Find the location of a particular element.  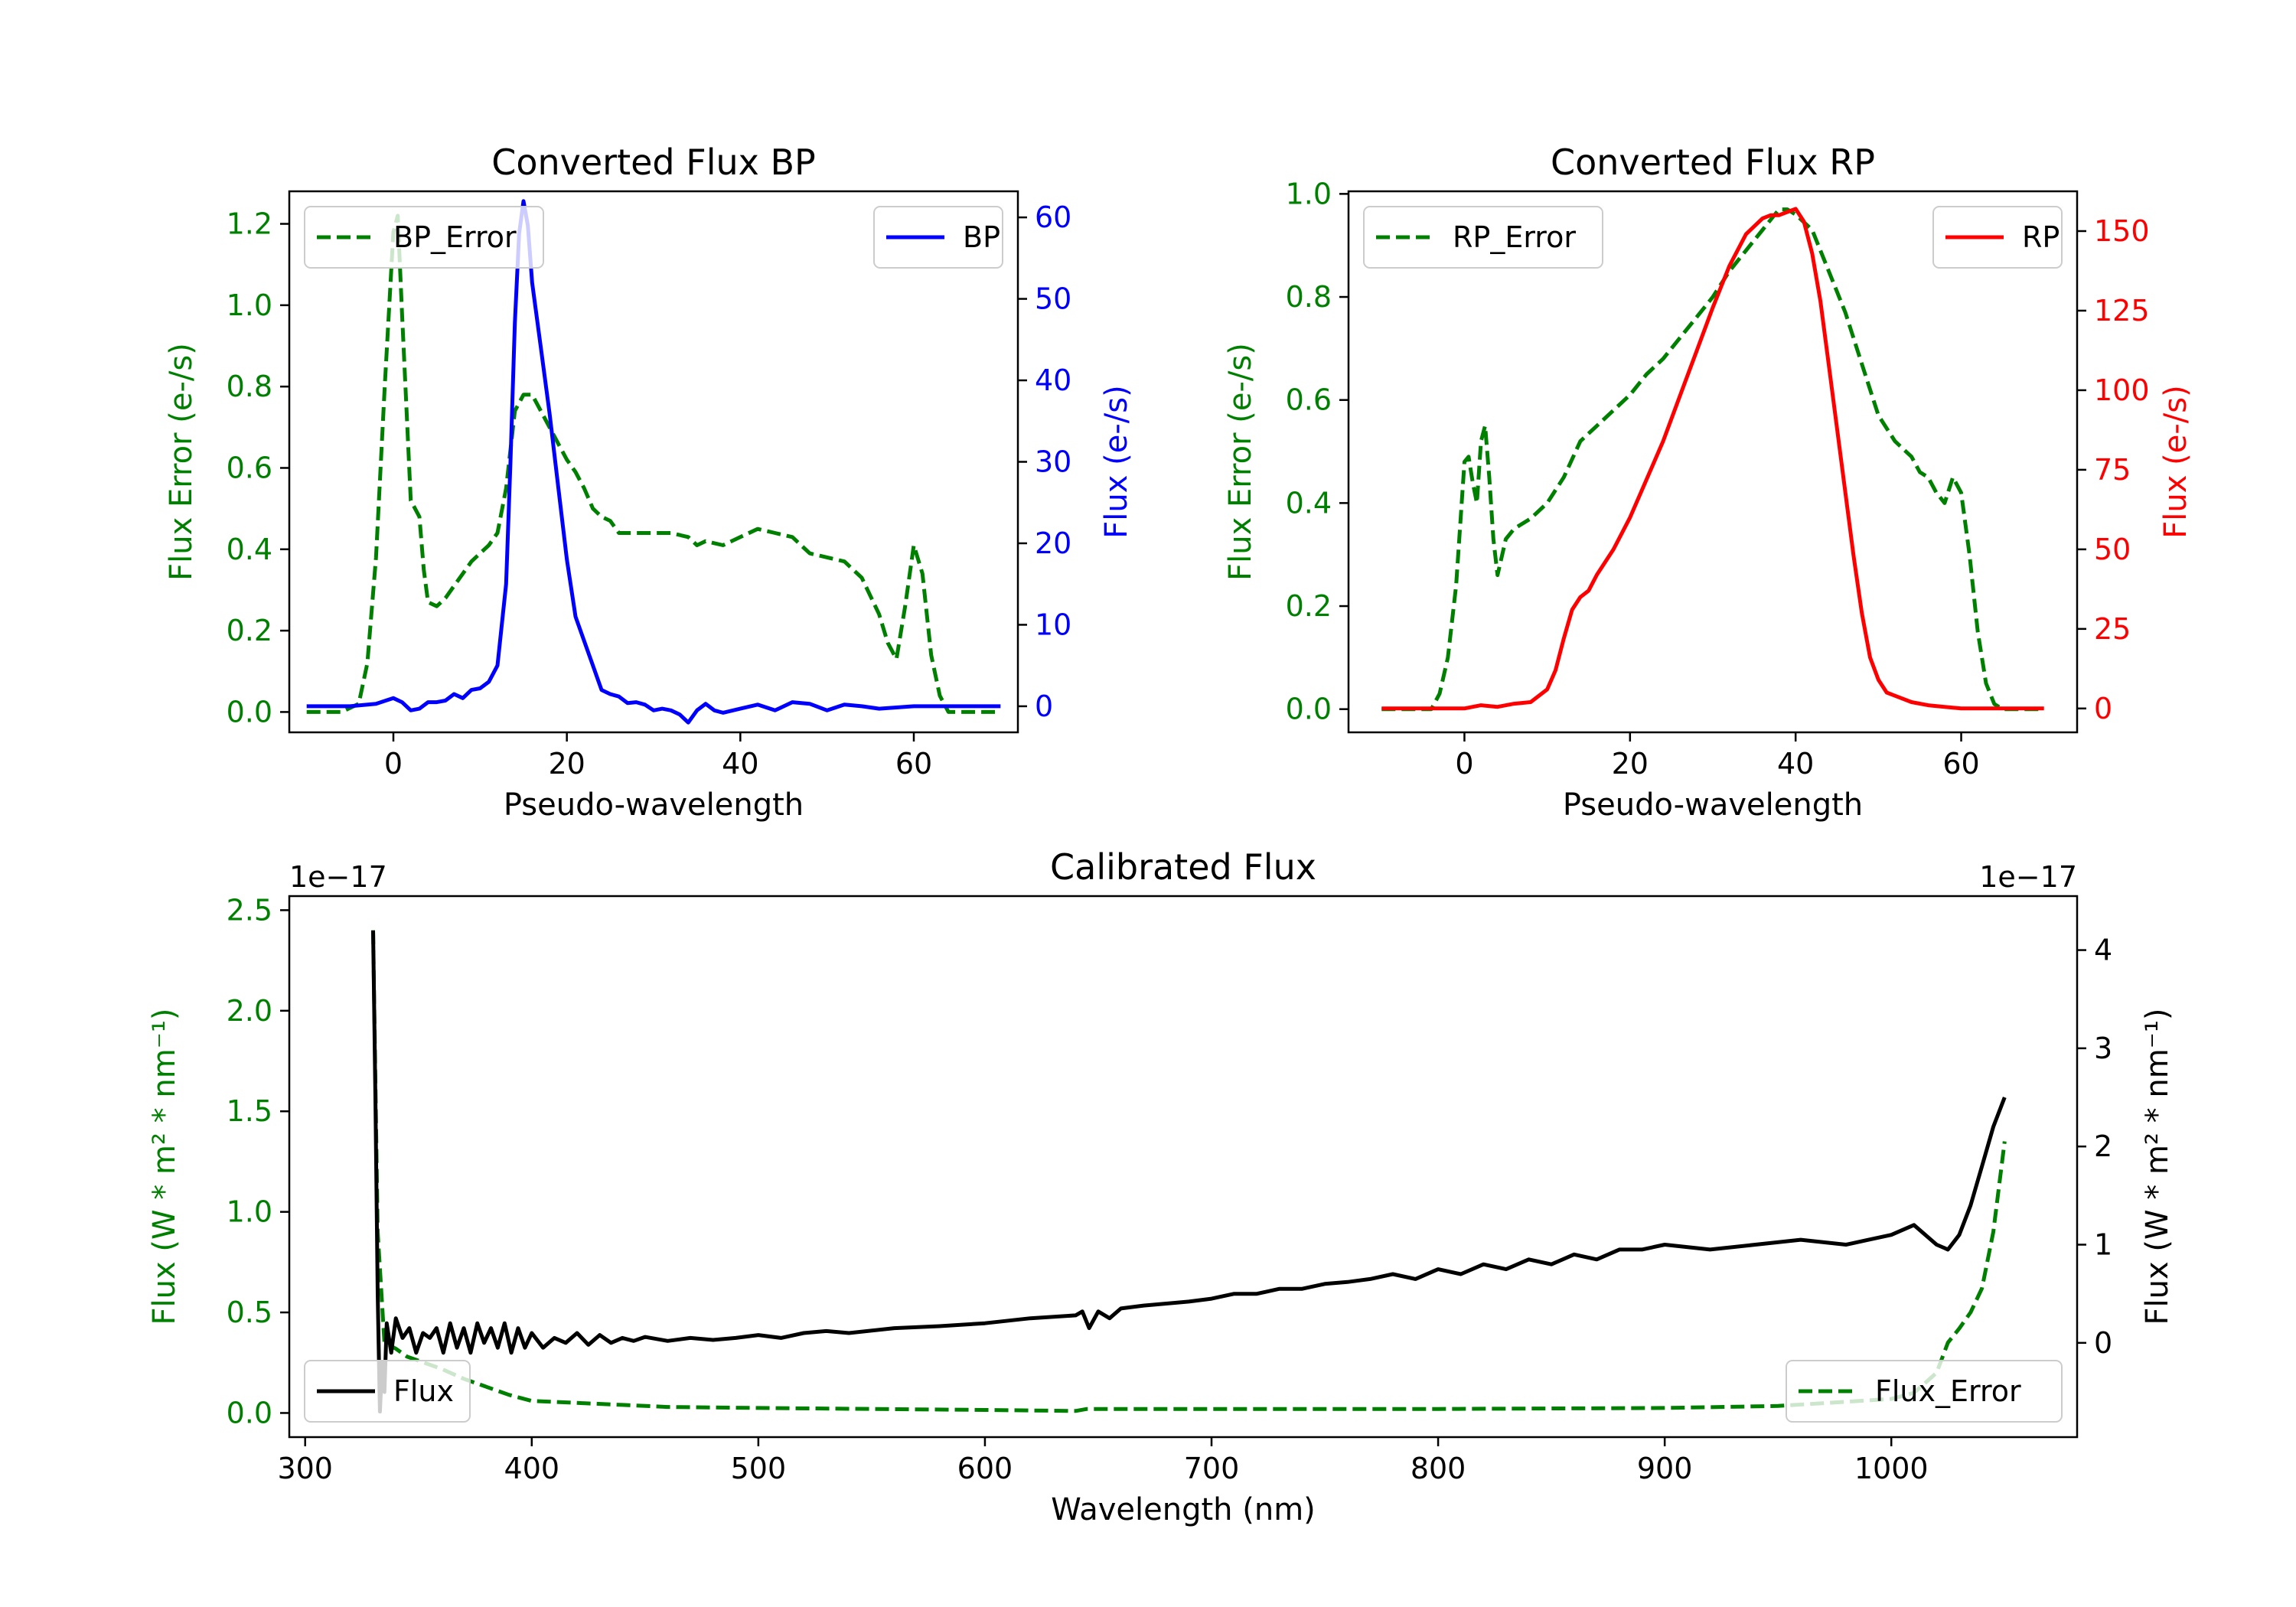

right-y-tick-label: 3 is located at coordinates (2103, 1048).